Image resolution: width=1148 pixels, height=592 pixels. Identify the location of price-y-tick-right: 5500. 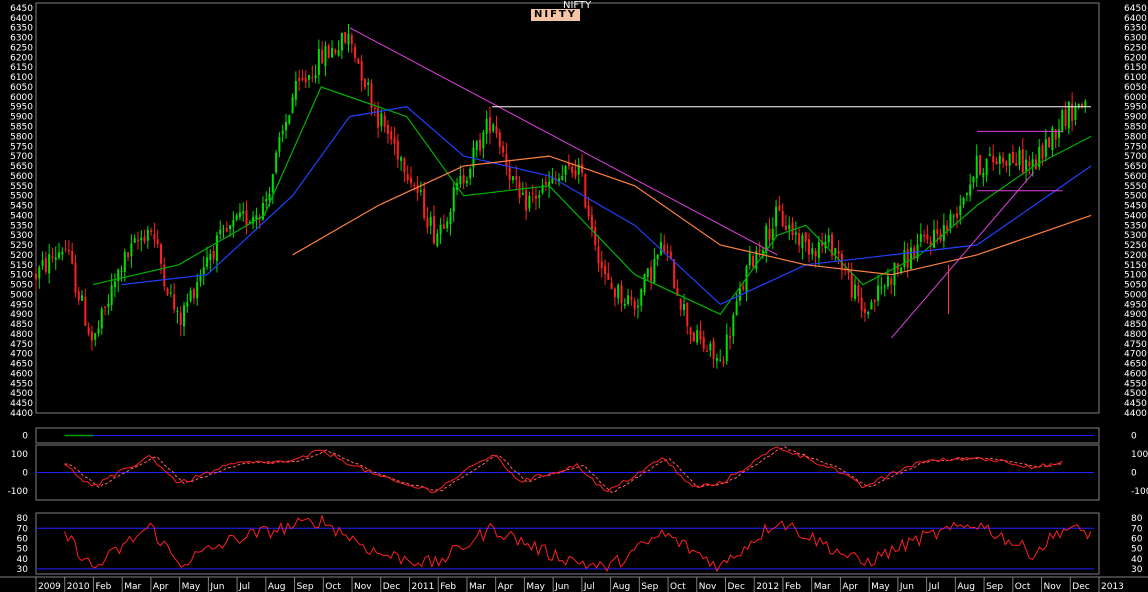
(1135, 197).